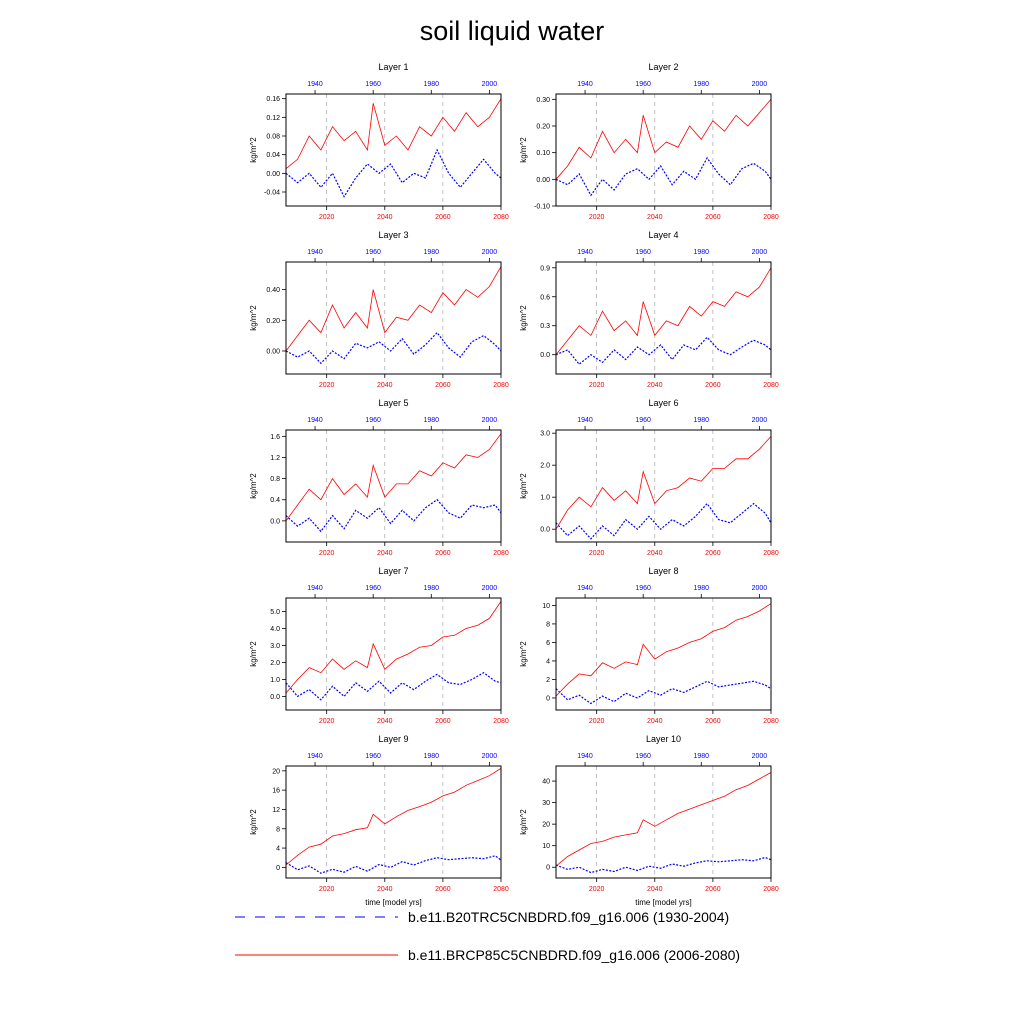  What do you see at coordinates (663, 235) in the screenshot?
I see `panel-title: Layer 4` at bounding box center [663, 235].